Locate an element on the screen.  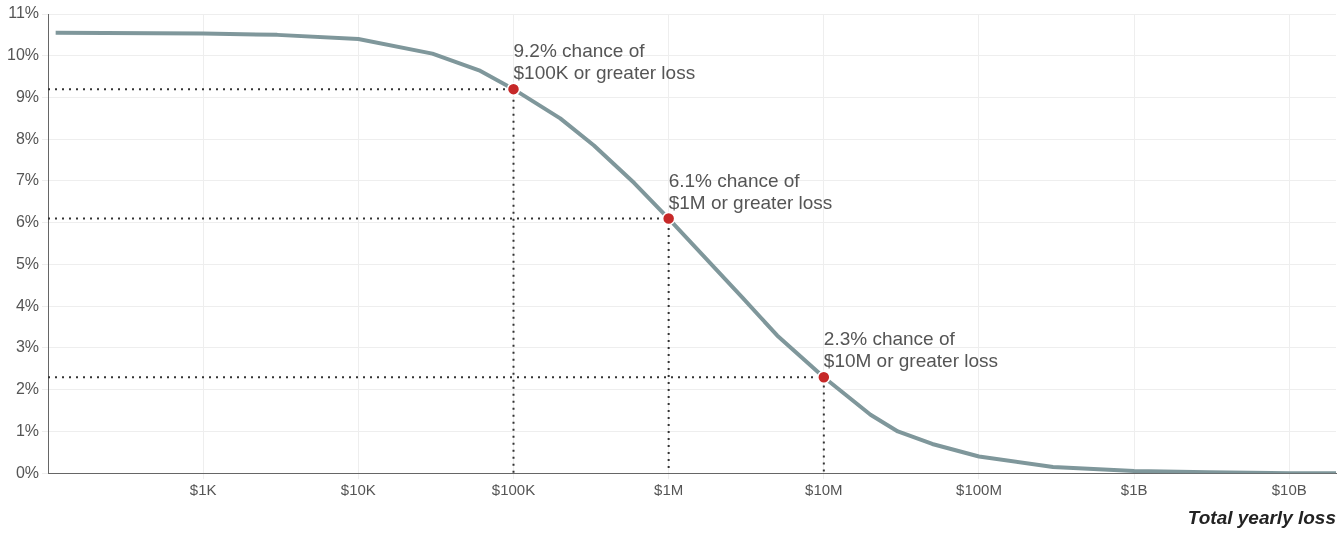
x-axis-title: Total yearly loss is located at coordinates (1261, 517).